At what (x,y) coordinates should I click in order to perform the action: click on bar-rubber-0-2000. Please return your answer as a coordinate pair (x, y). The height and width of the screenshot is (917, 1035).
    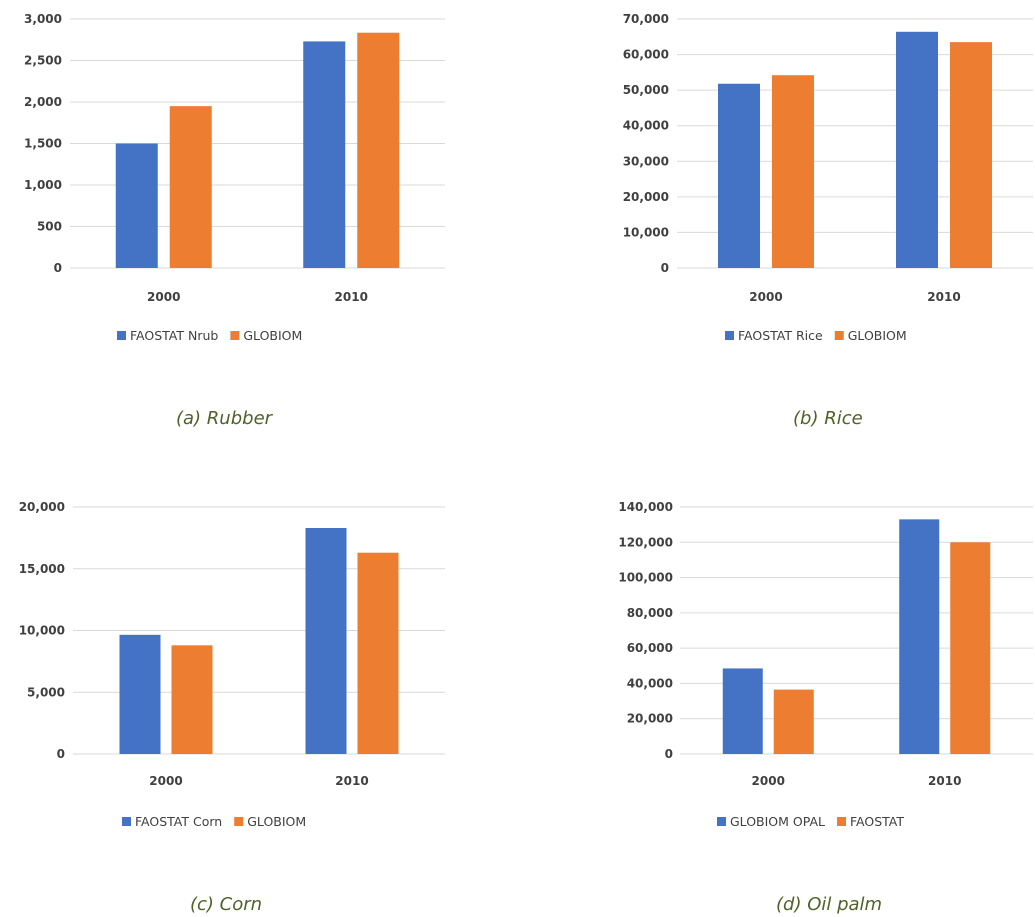
    Looking at the image, I should click on (136, 205).